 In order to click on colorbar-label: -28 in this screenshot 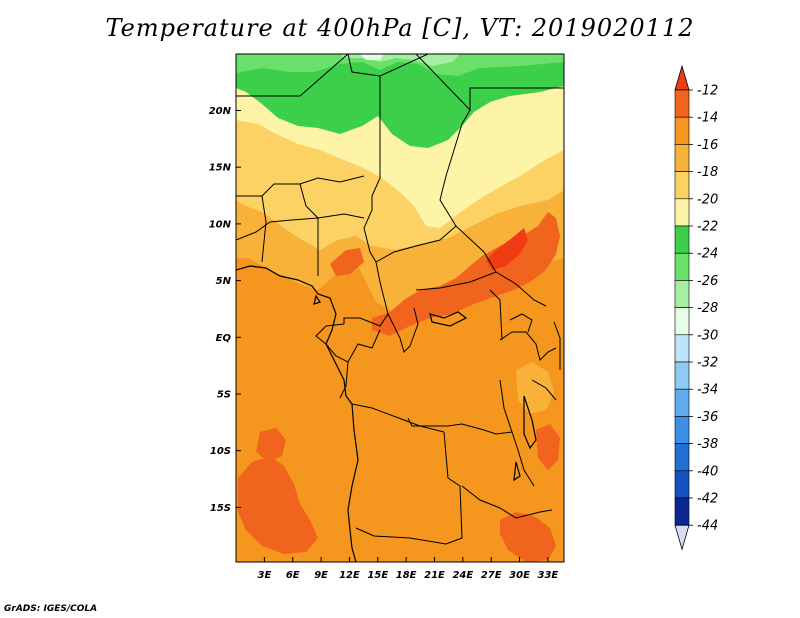, I will do `click(707, 308)`.